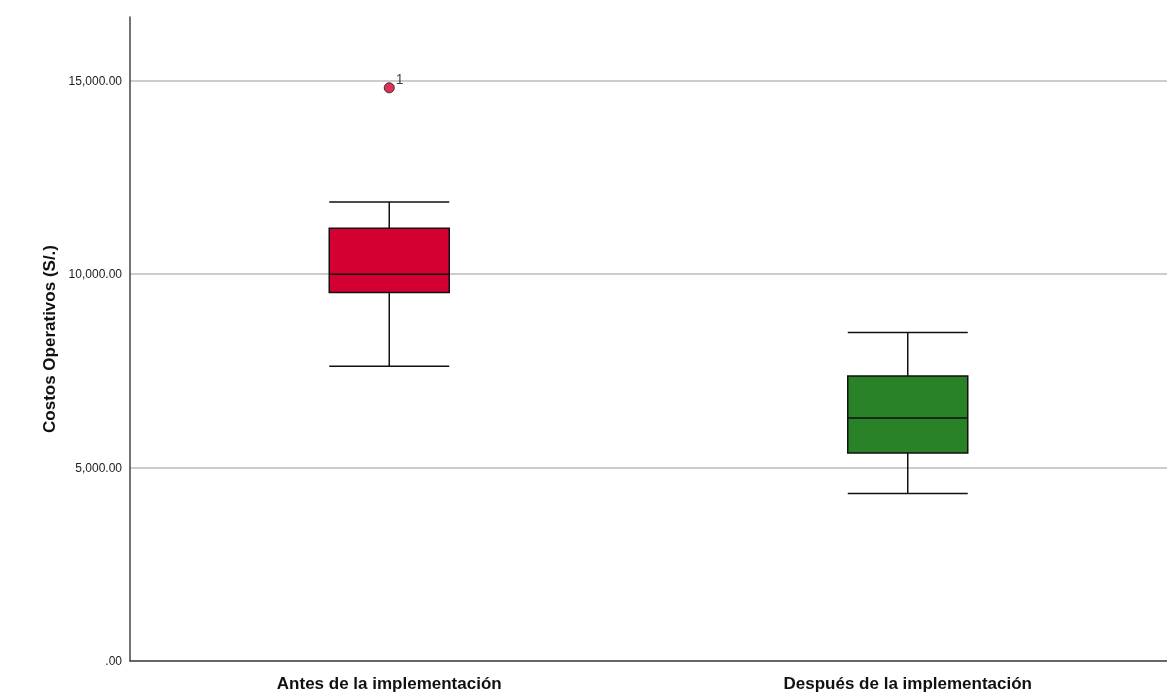 The image size is (1167, 700). I want to click on x-tick-label: Después de la implementación, so click(907, 683).